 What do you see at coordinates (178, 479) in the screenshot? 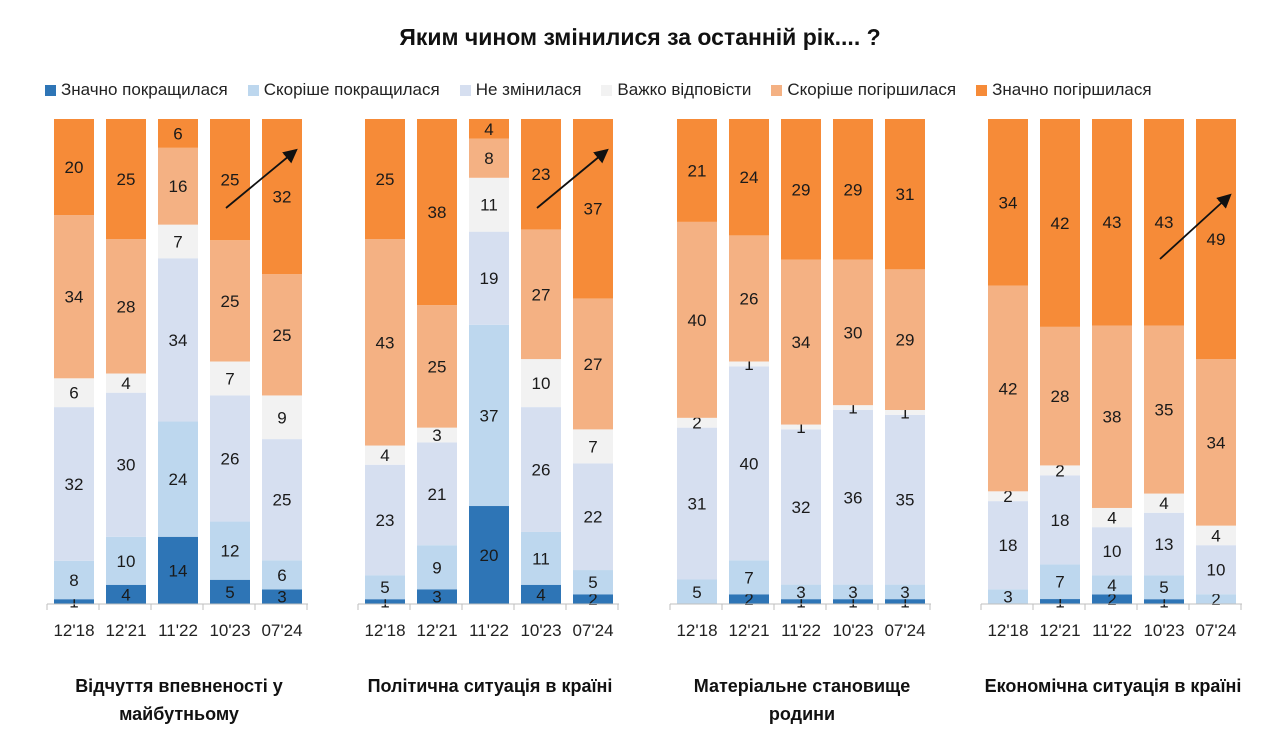
I see `data-label: 24` at bounding box center [178, 479].